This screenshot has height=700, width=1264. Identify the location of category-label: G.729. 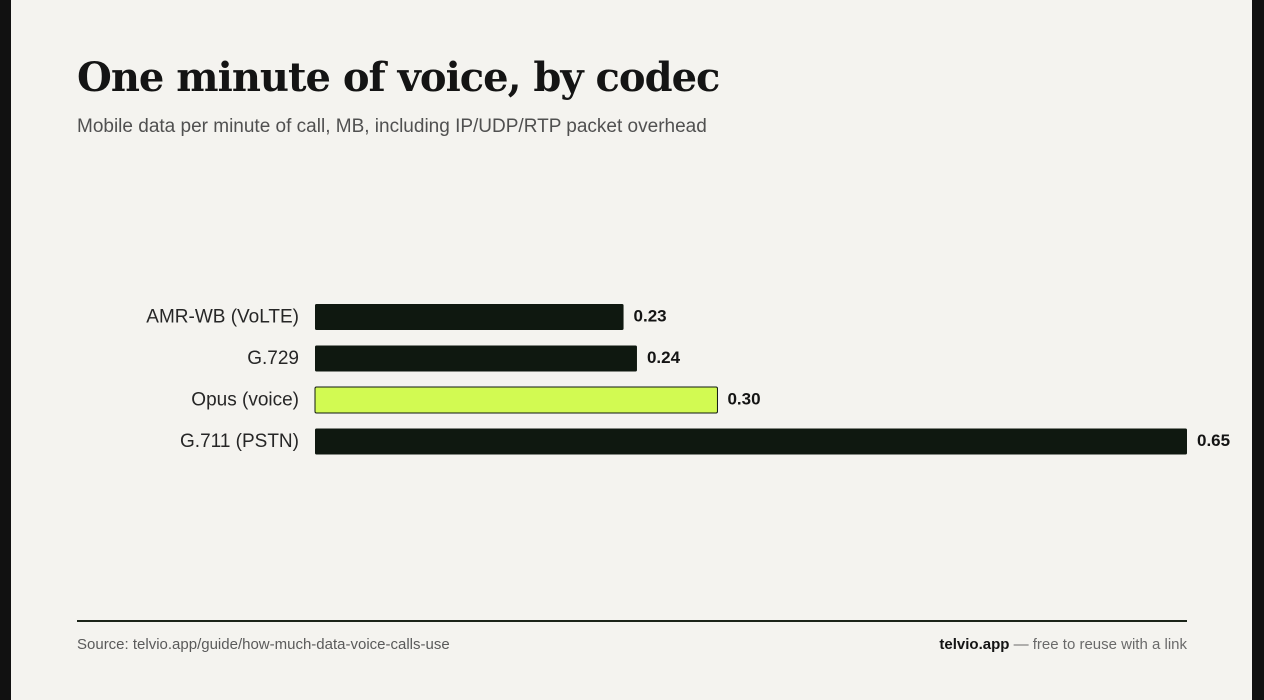
(273, 358).